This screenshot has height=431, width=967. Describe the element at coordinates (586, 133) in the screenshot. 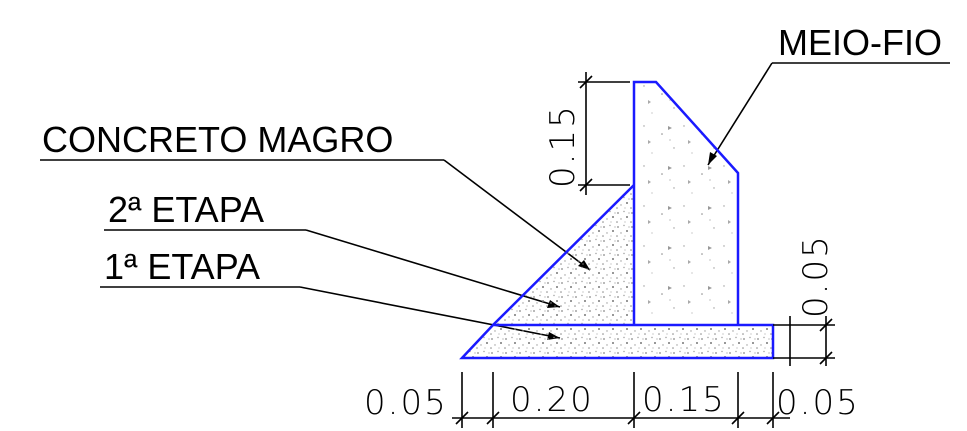

I see `dim-top-height: 0.15` at that location.